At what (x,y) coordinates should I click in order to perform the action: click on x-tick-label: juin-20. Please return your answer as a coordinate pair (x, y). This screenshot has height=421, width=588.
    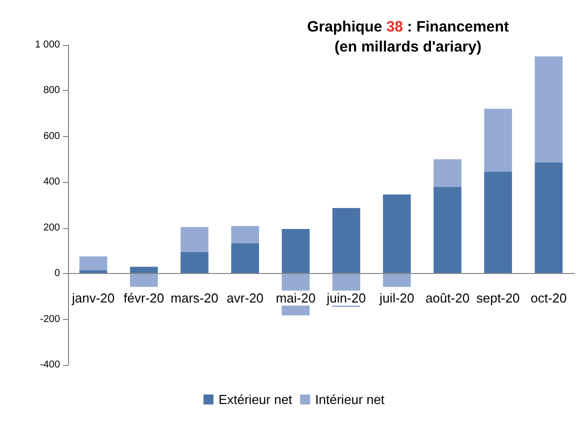
    Looking at the image, I should click on (346, 298).